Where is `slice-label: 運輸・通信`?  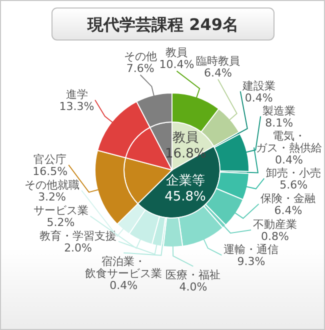
slice-label: 運輸・通信 is located at coordinates (251, 249).